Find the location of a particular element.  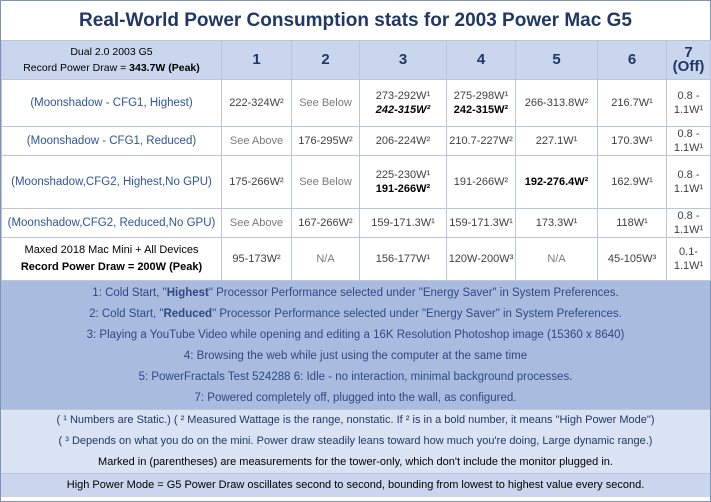

cell: 95-173W² is located at coordinates (256, 259).